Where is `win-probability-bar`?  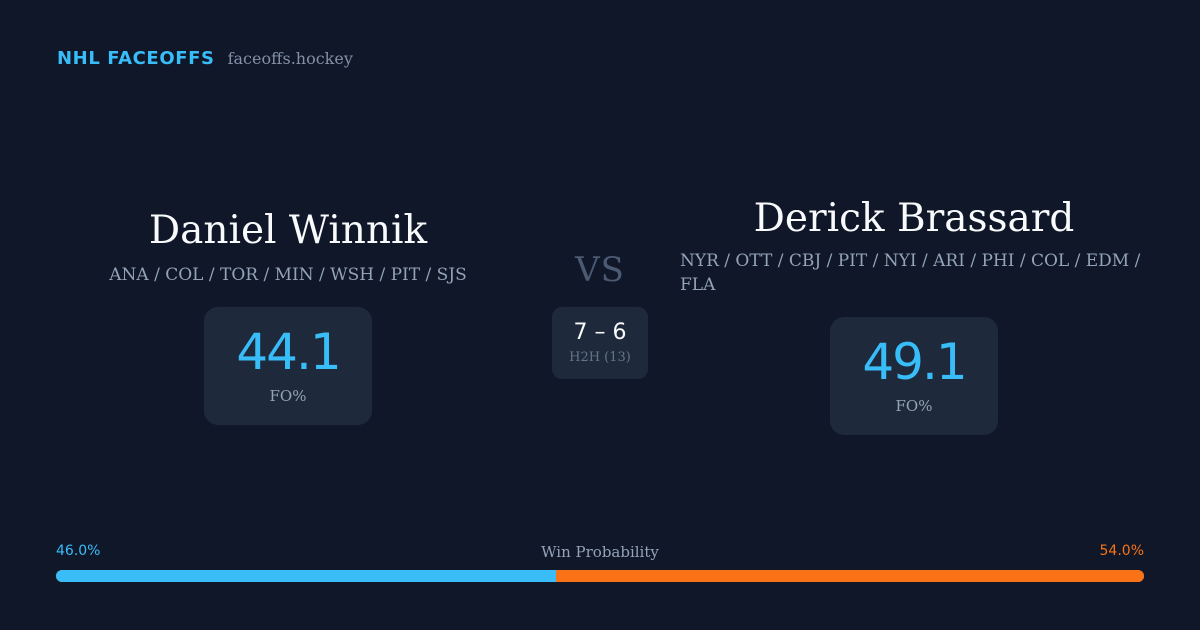
win-probability-bar is located at coordinates (600, 576).